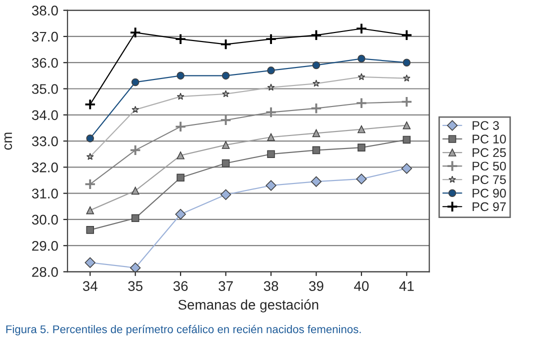  What do you see at coordinates (45, 11) in the screenshot?
I see `y-tick-label: 38.0` at bounding box center [45, 11].